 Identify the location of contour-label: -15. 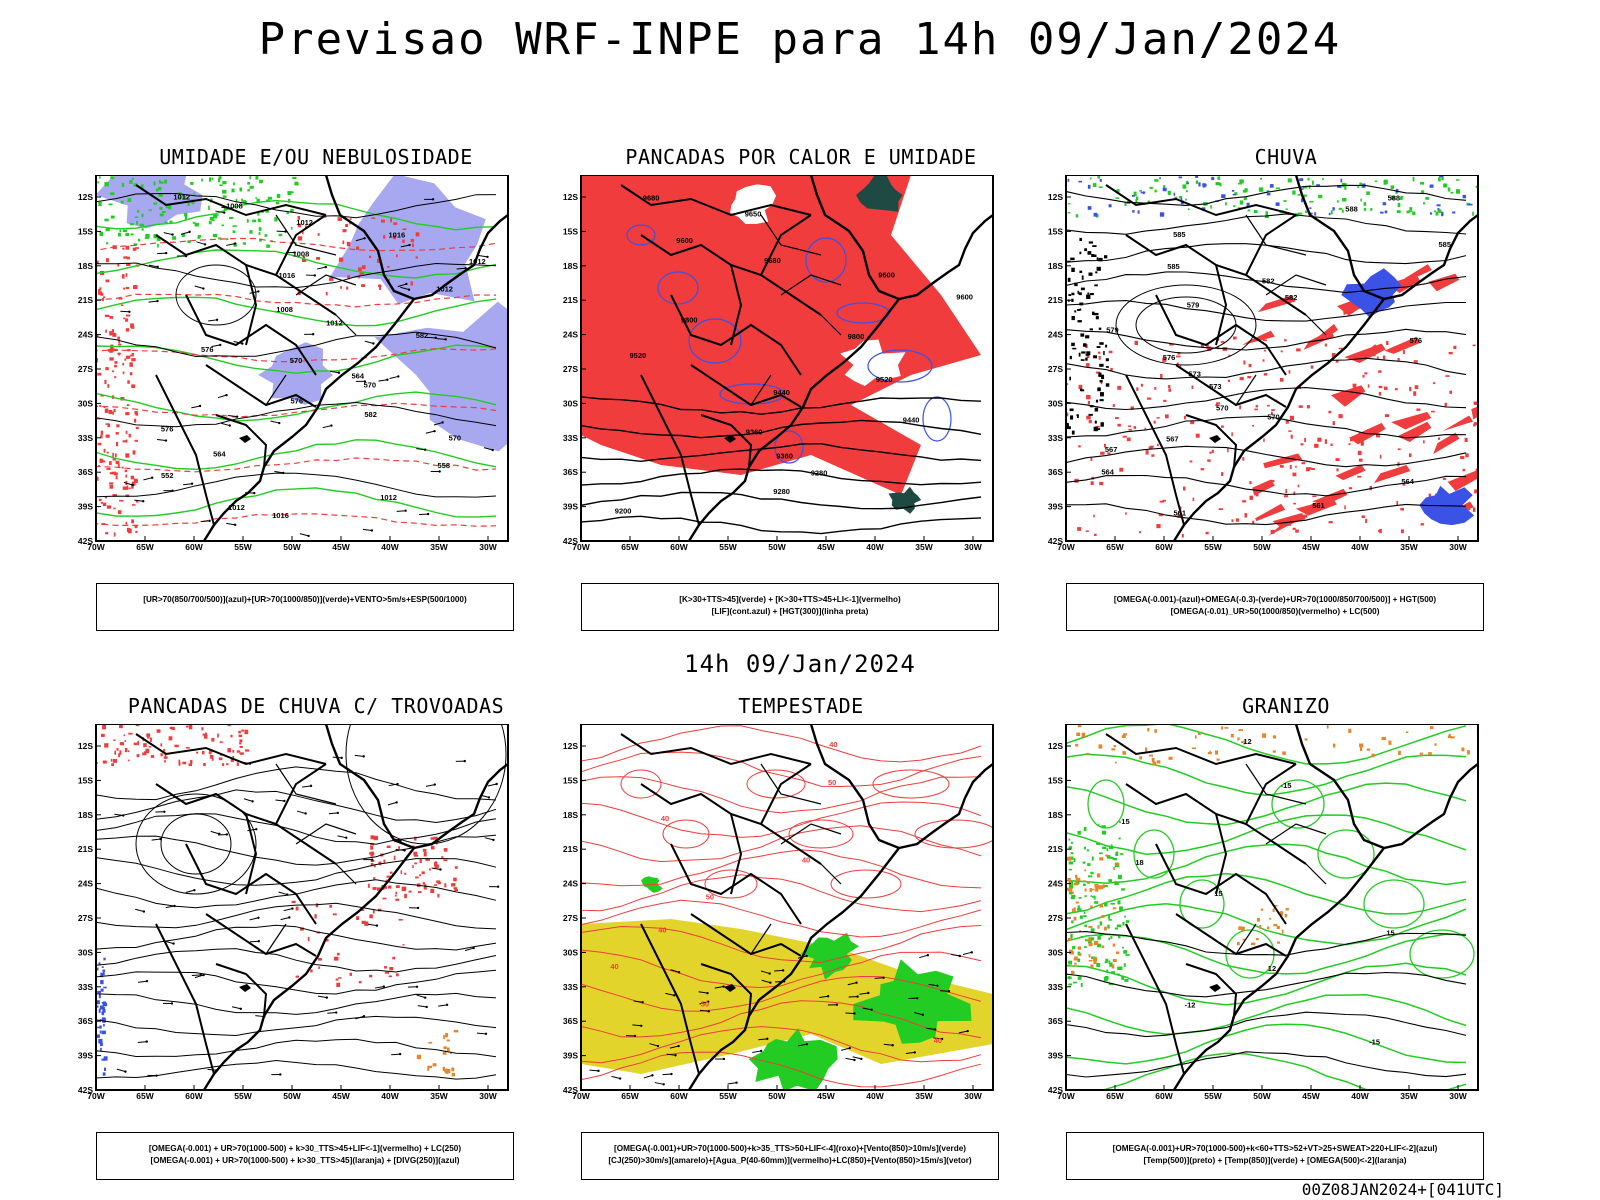
(1124, 821).